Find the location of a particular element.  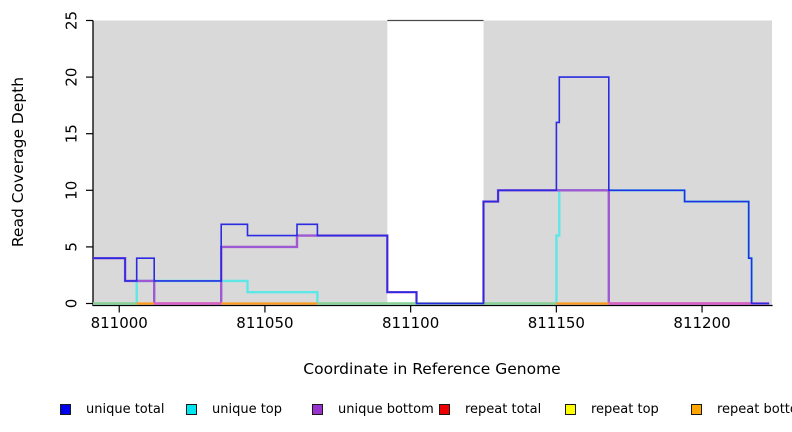

unique-top-swatch-icon is located at coordinates (191, 409).